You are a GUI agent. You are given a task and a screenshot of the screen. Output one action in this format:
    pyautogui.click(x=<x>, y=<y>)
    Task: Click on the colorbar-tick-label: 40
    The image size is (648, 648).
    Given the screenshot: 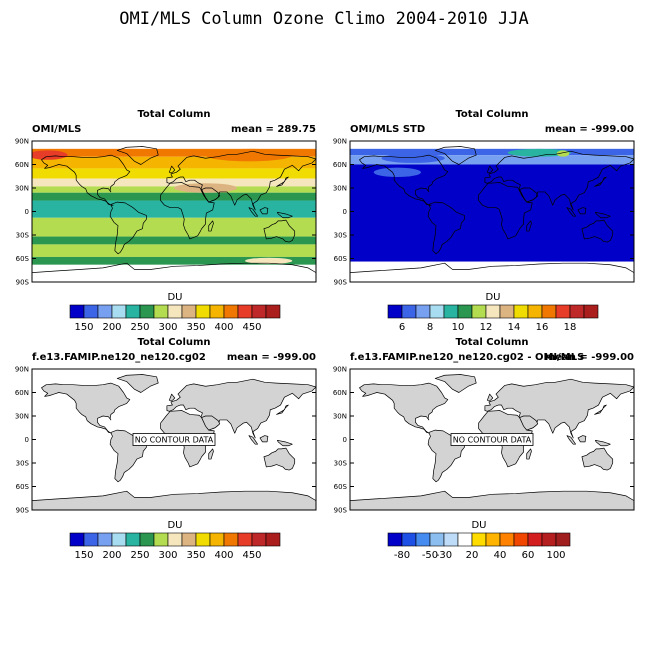 What is the action you would take?
    pyautogui.click(x=500, y=555)
    